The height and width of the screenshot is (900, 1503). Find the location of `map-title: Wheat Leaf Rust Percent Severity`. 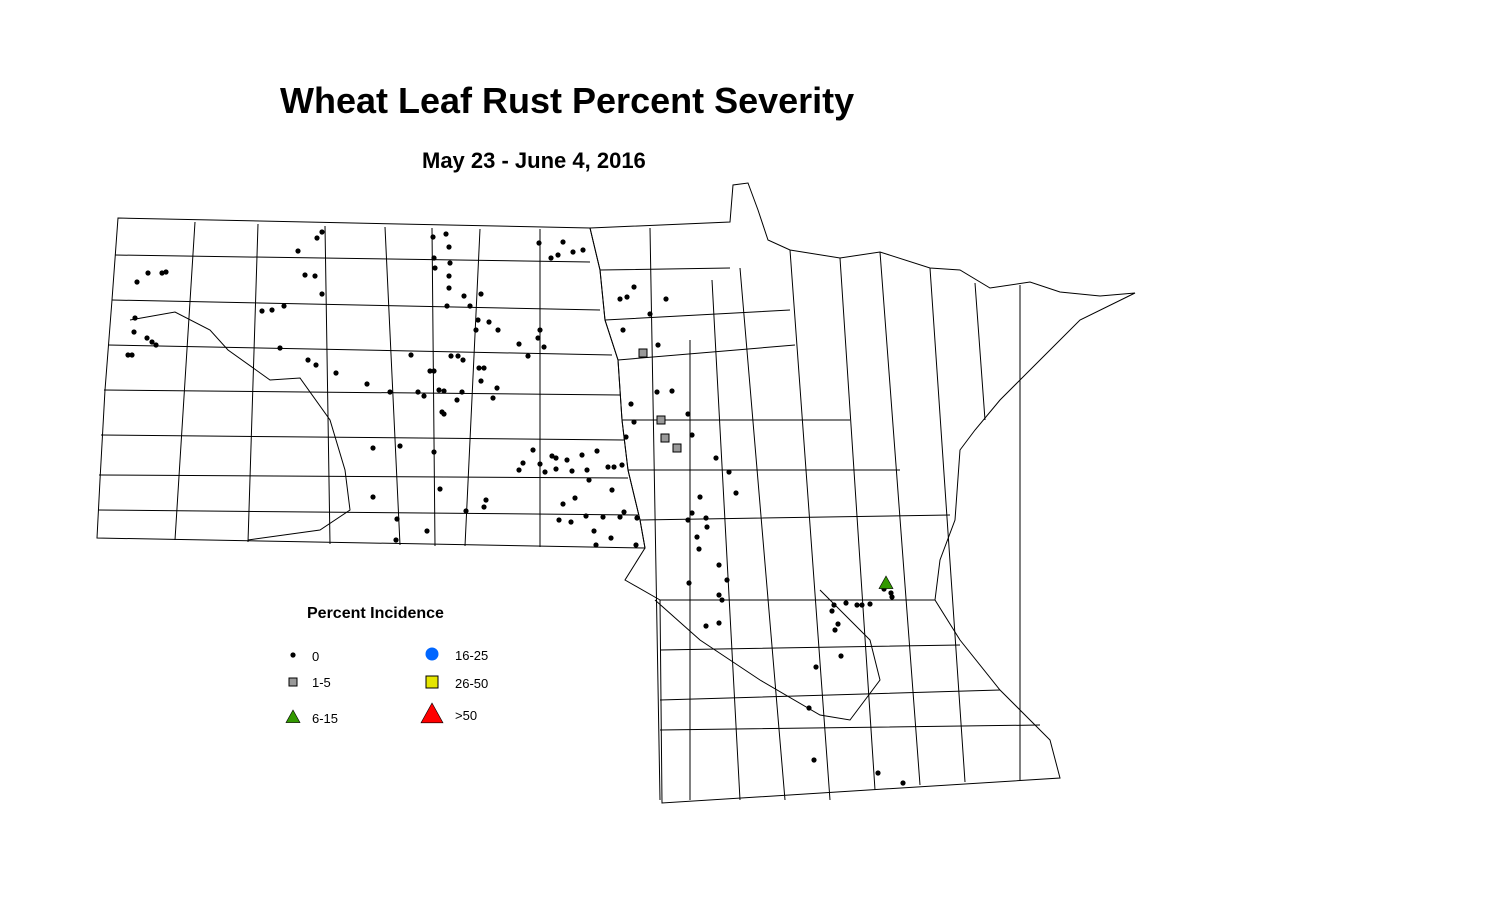

map-title: Wheat Leaf Rust Percent Severity is located at coordinates (567, 100).